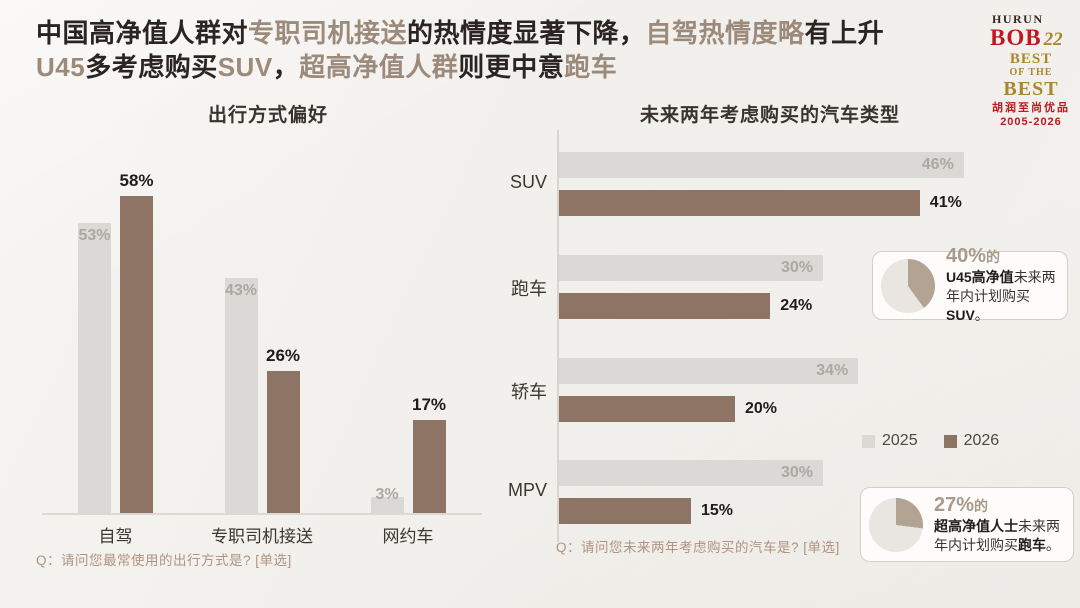 This screenshot has height=608, width=1080. I want to click on callout-uhnw-sportscar: 27%的 超高净值人士未来两 年内计划购买跑车。, so click(967, 524).